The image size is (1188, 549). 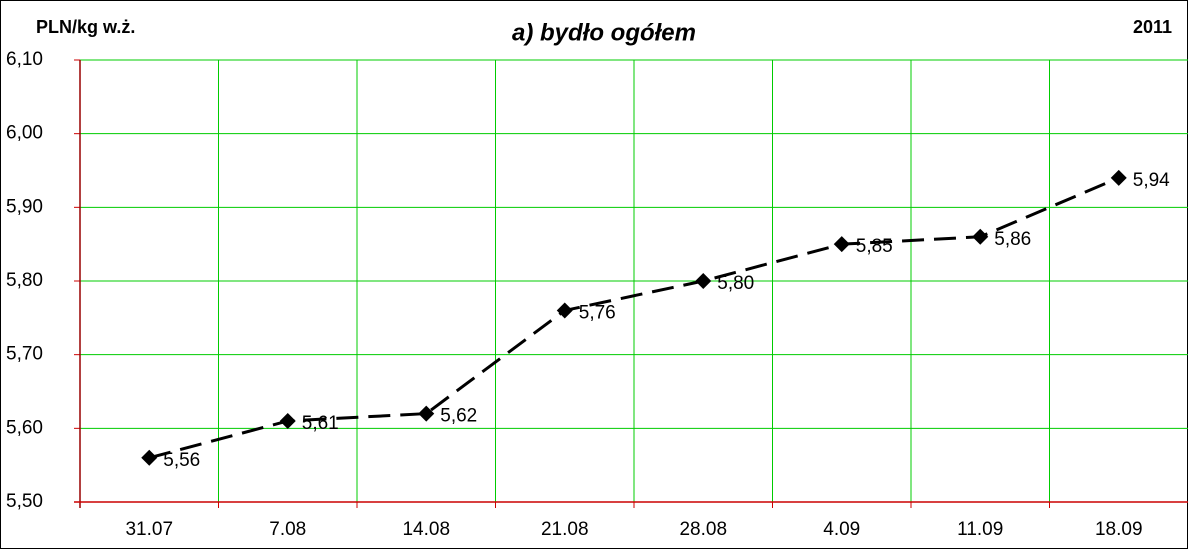 What do you see at coordinates (874, 246) in the screenshot?
I see `data-label: 5,85` at bounding box center [874, 246].